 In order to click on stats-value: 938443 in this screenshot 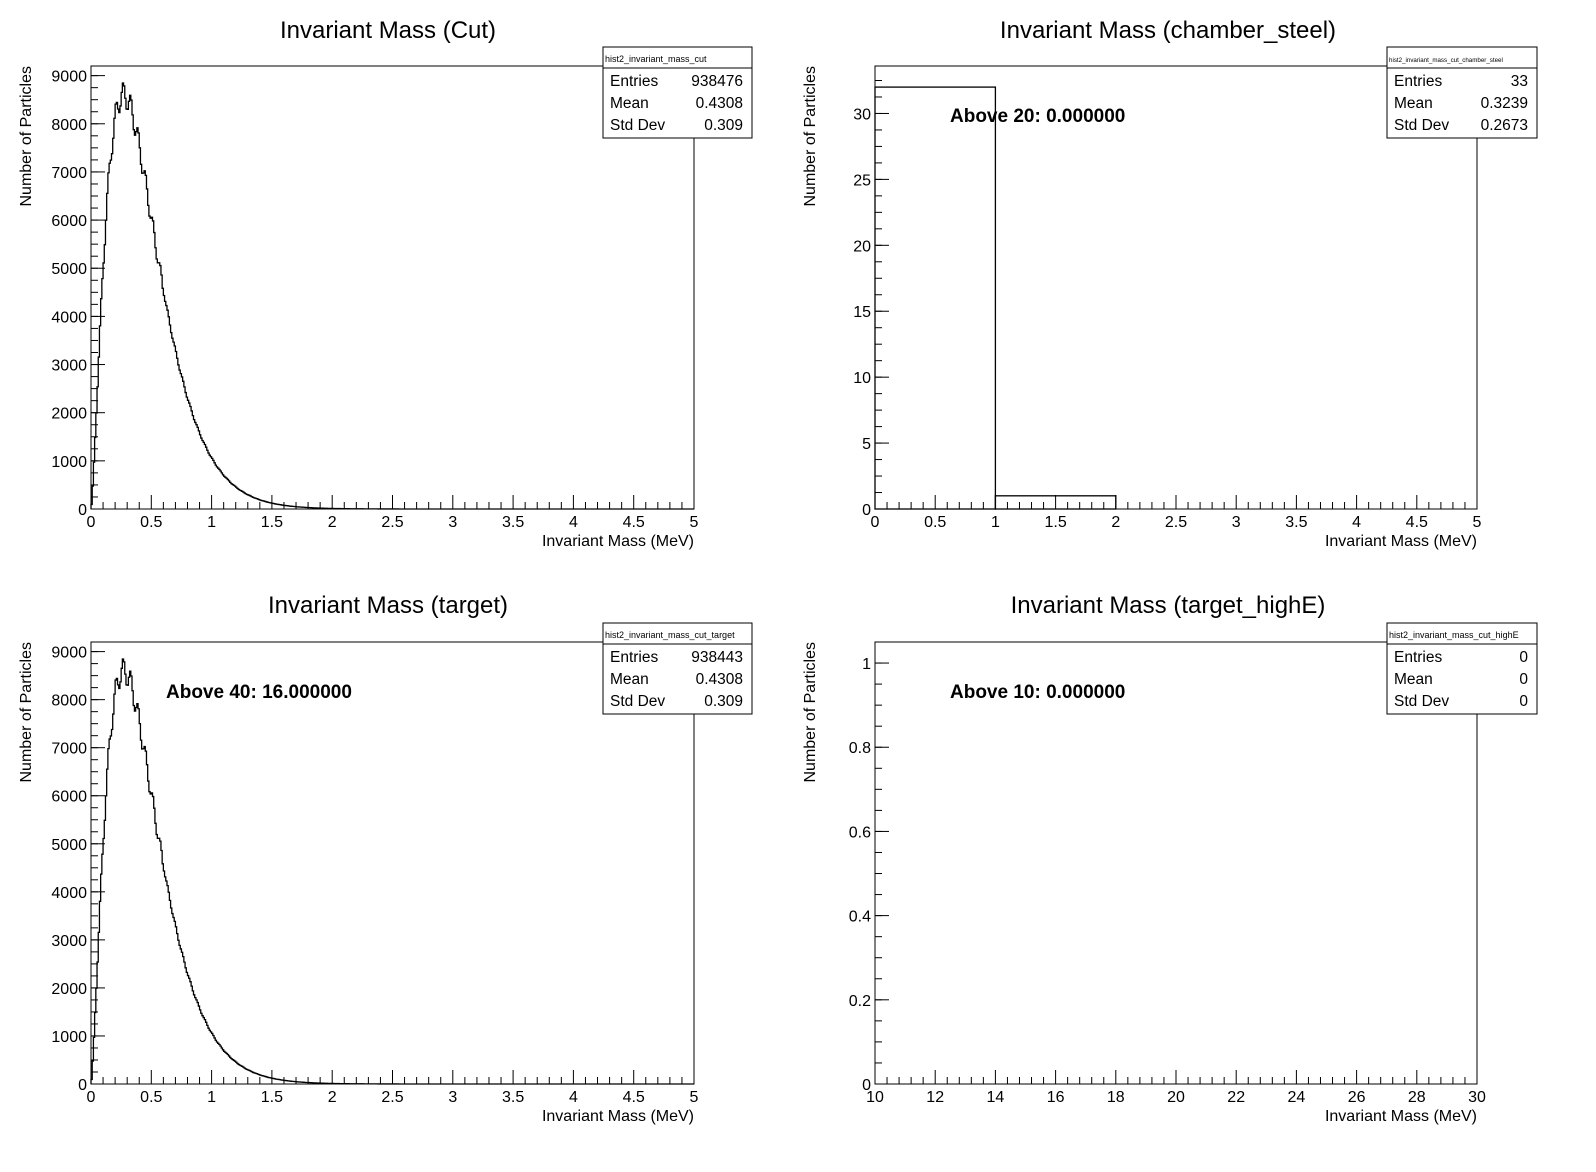, I will do `click(717, 657)`.